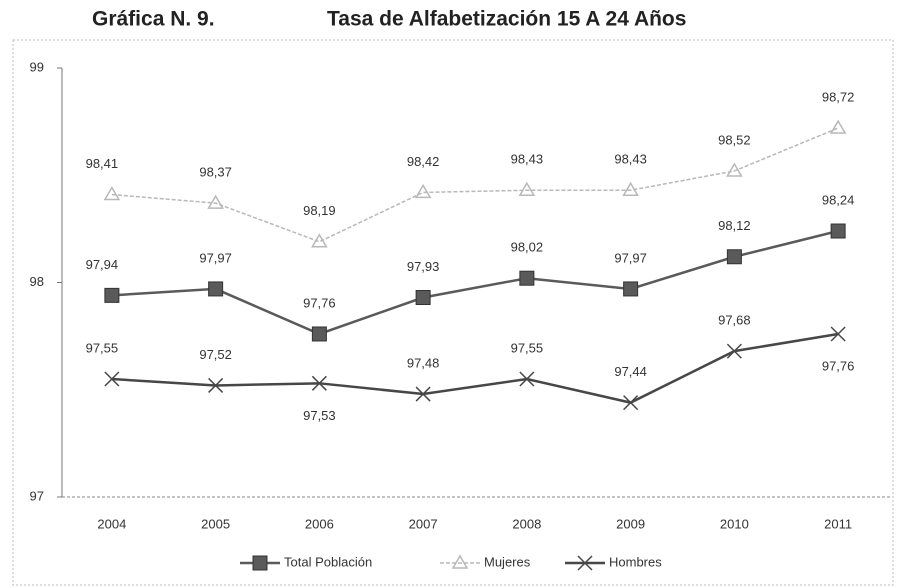  Describe the element at coordinates (423, 523) in the screenshot. I see `x-tick-label: 2007` at that location.